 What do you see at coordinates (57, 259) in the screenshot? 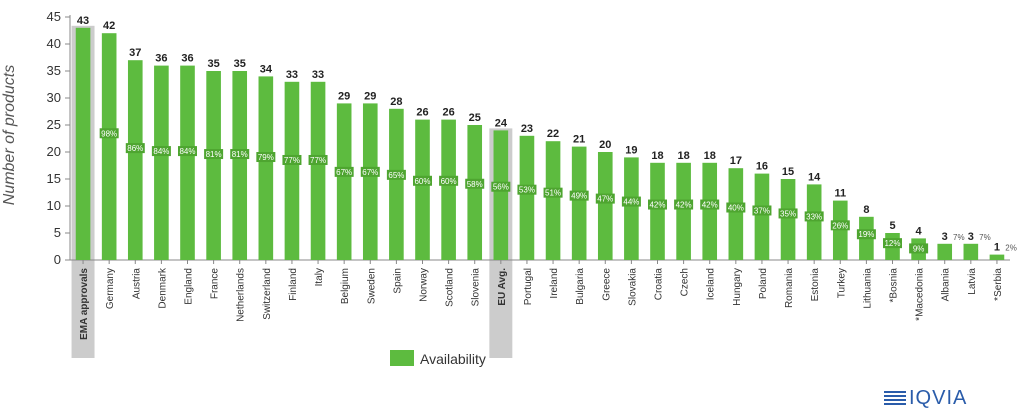
I see `y-tick-label: 0` at bounding box center [57, 259].